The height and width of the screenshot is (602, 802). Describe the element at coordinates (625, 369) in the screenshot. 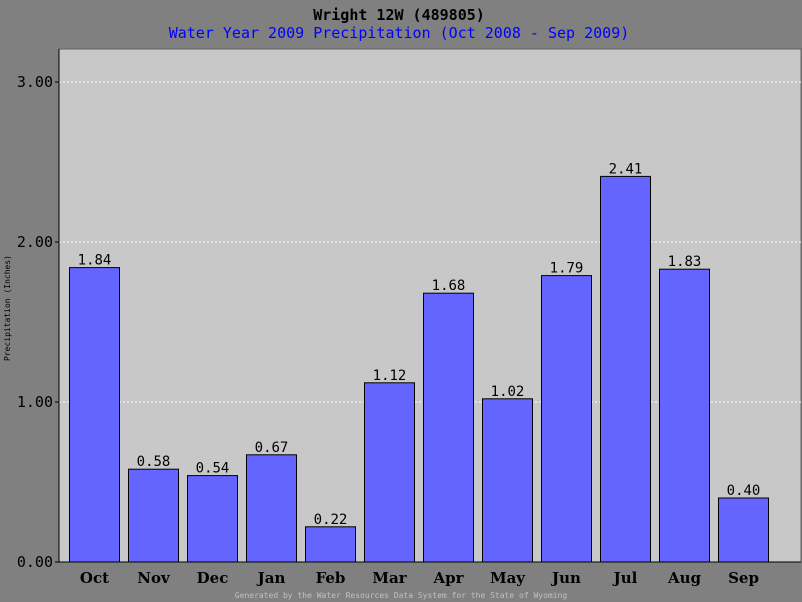

I see `bar-jul` at that location.